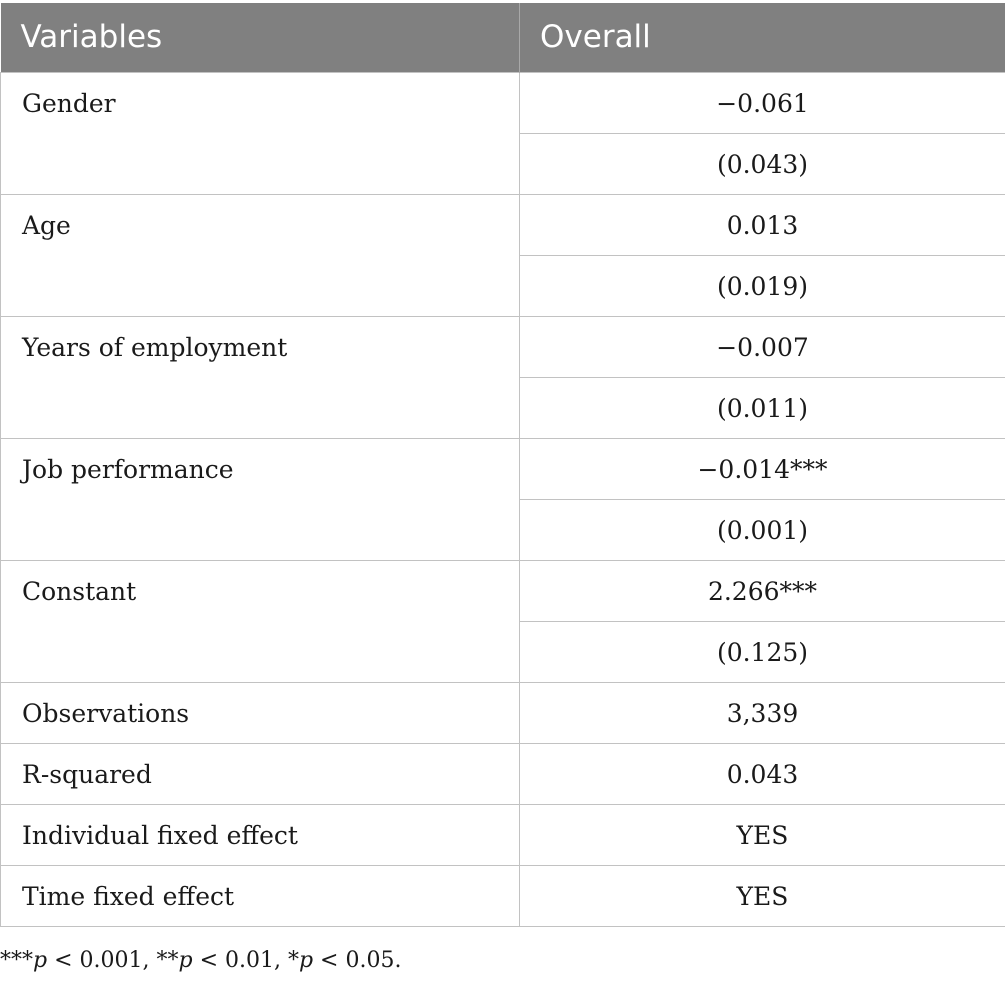  What do you see at coordinates (762, 224) in the screenshot?
I see `coefficient-cell: 0.013` at bounding box center [762, 224].